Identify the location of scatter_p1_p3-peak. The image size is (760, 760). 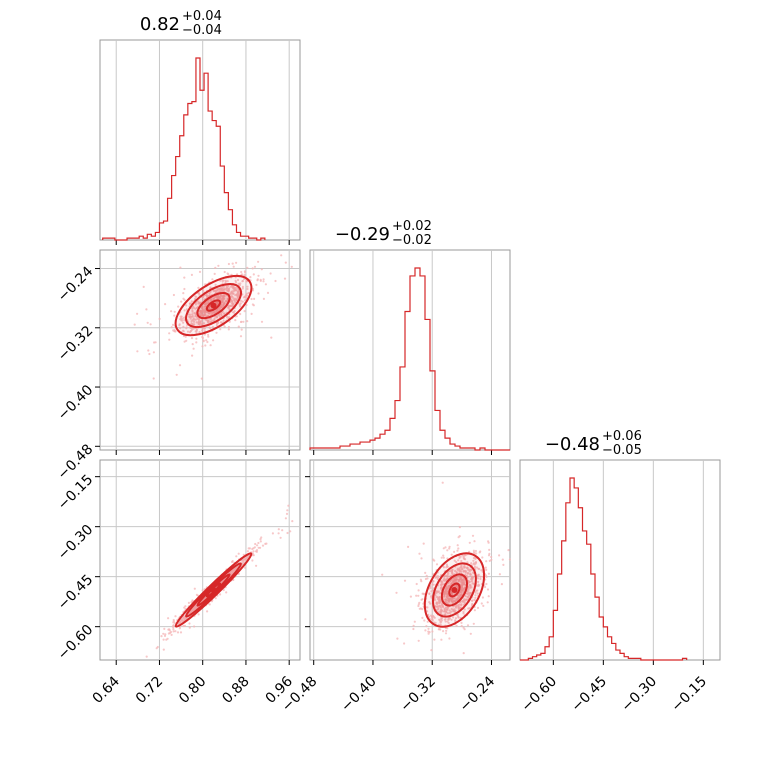
(213, 590).